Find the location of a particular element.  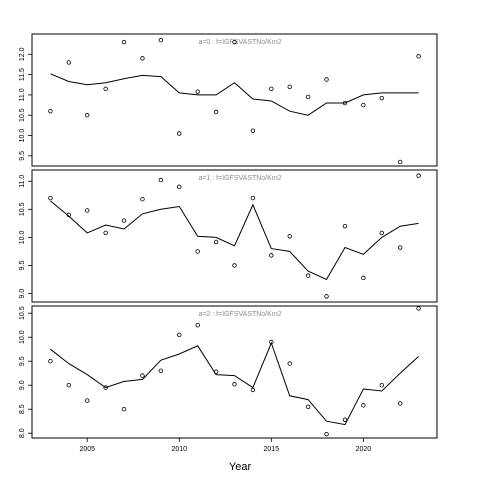

y-tick-label: 12.0 is located at coordinates (22, 54).